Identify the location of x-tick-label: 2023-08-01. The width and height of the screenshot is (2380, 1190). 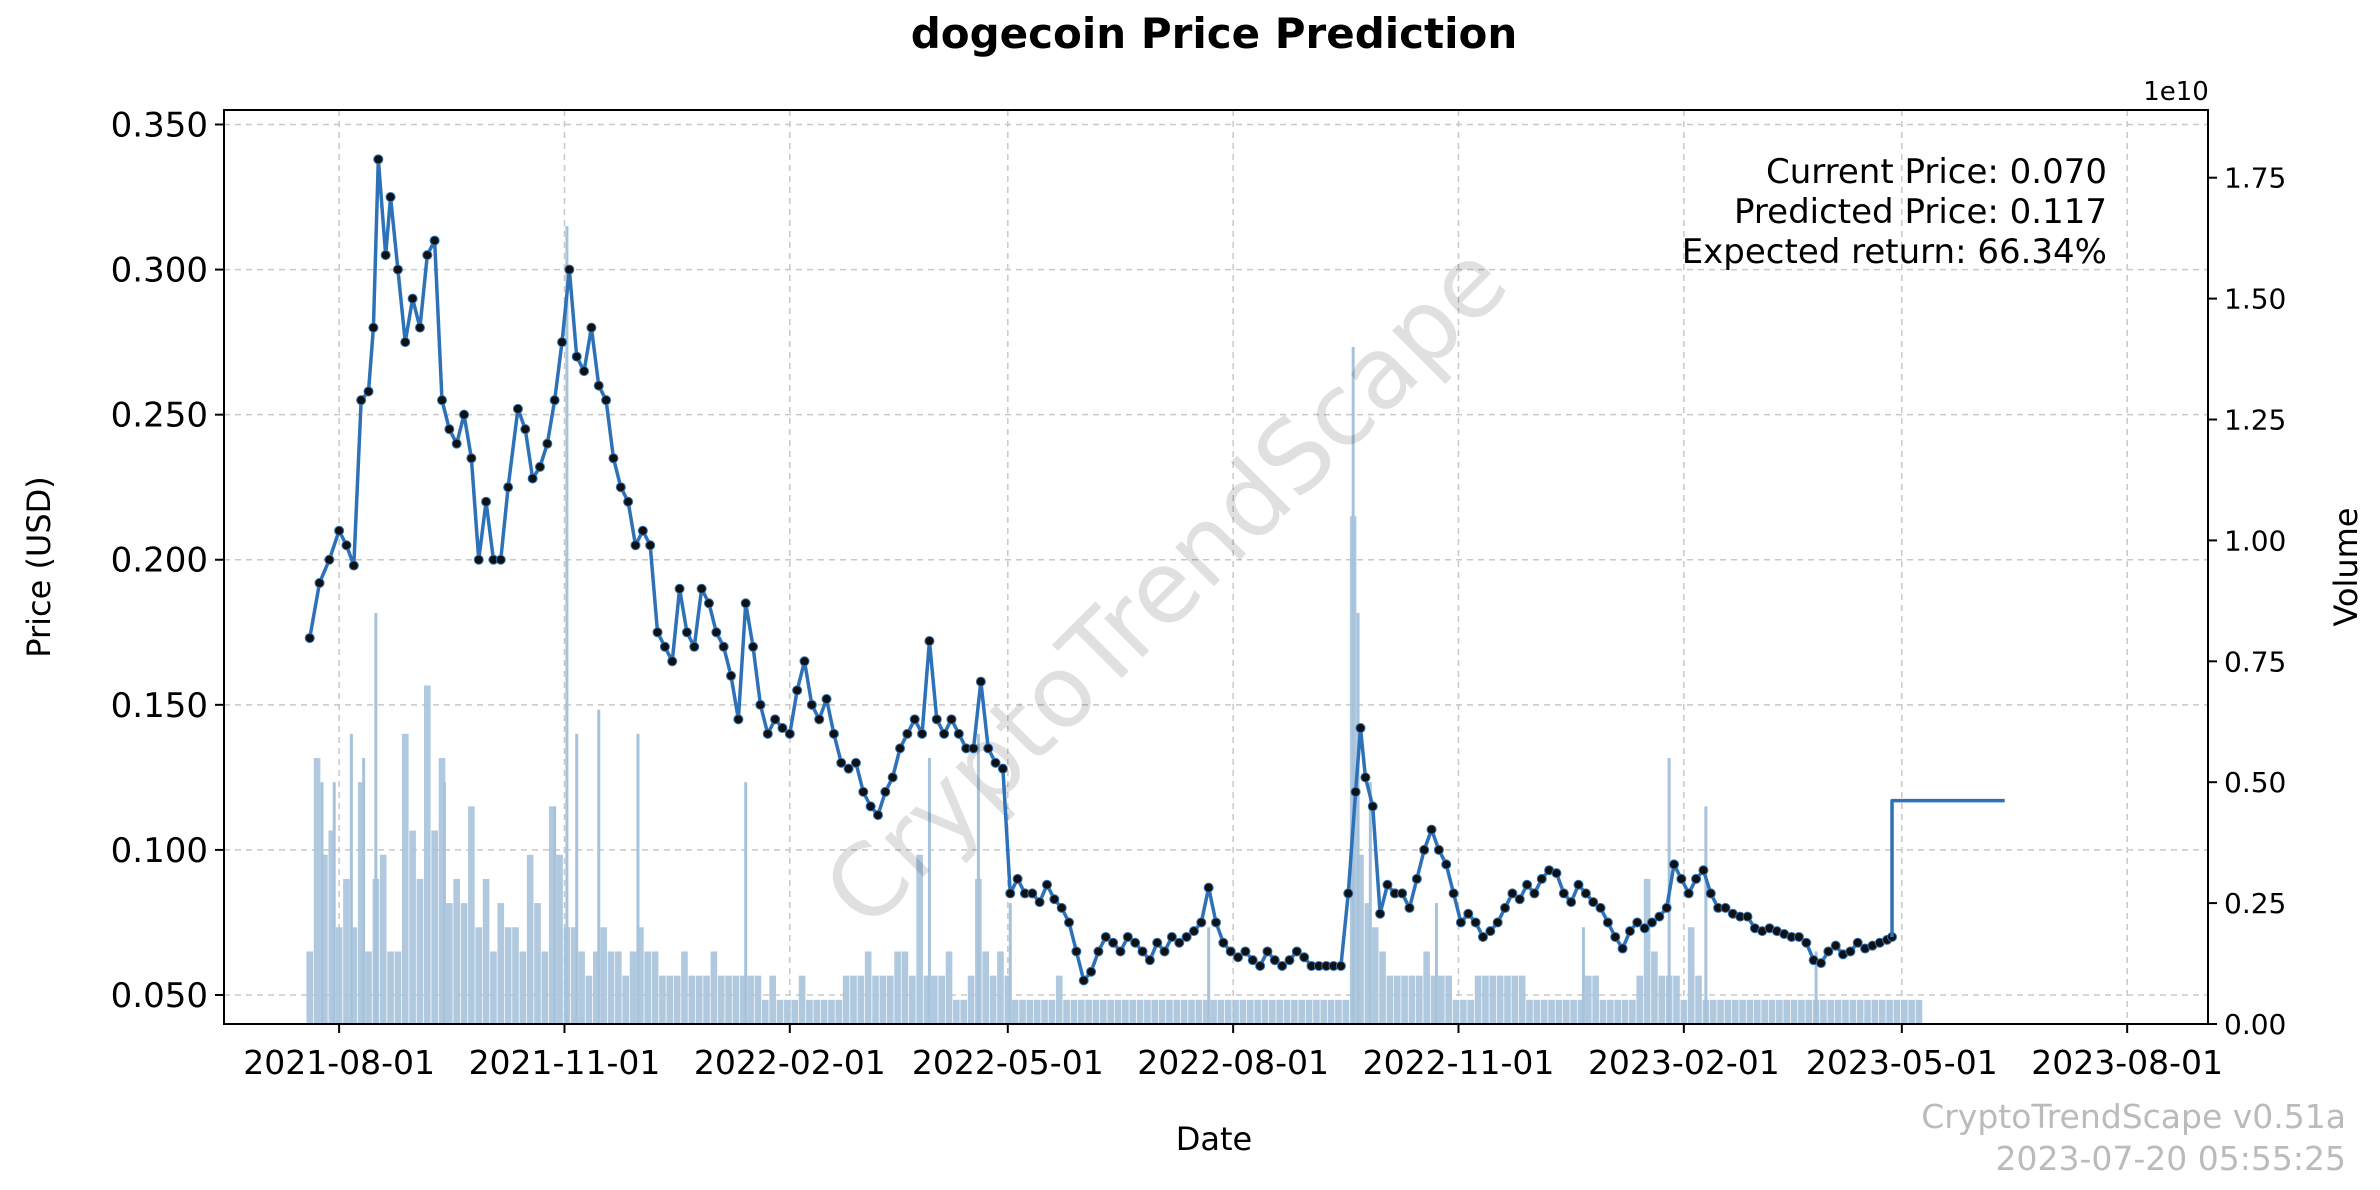
(2127, 1062).